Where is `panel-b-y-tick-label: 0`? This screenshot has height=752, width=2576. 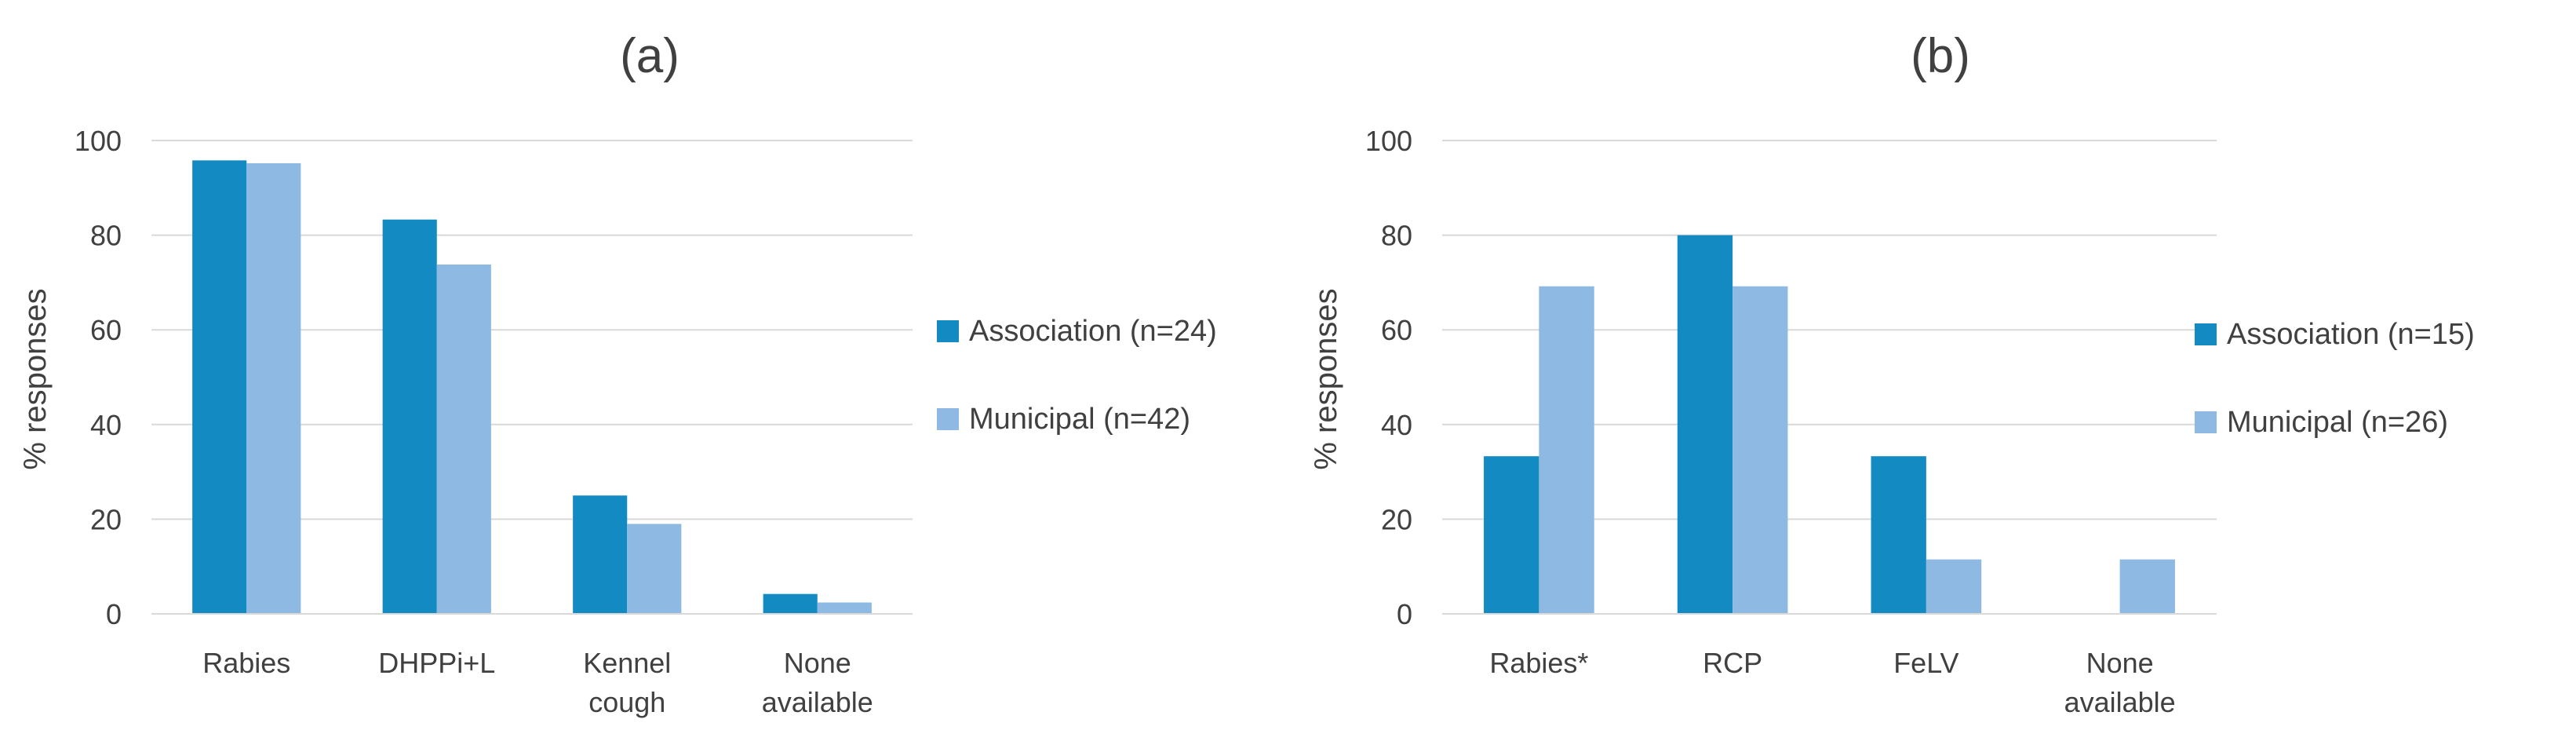
panel-b-y-tick-label: 0 is located at coordinates (1404, 614).